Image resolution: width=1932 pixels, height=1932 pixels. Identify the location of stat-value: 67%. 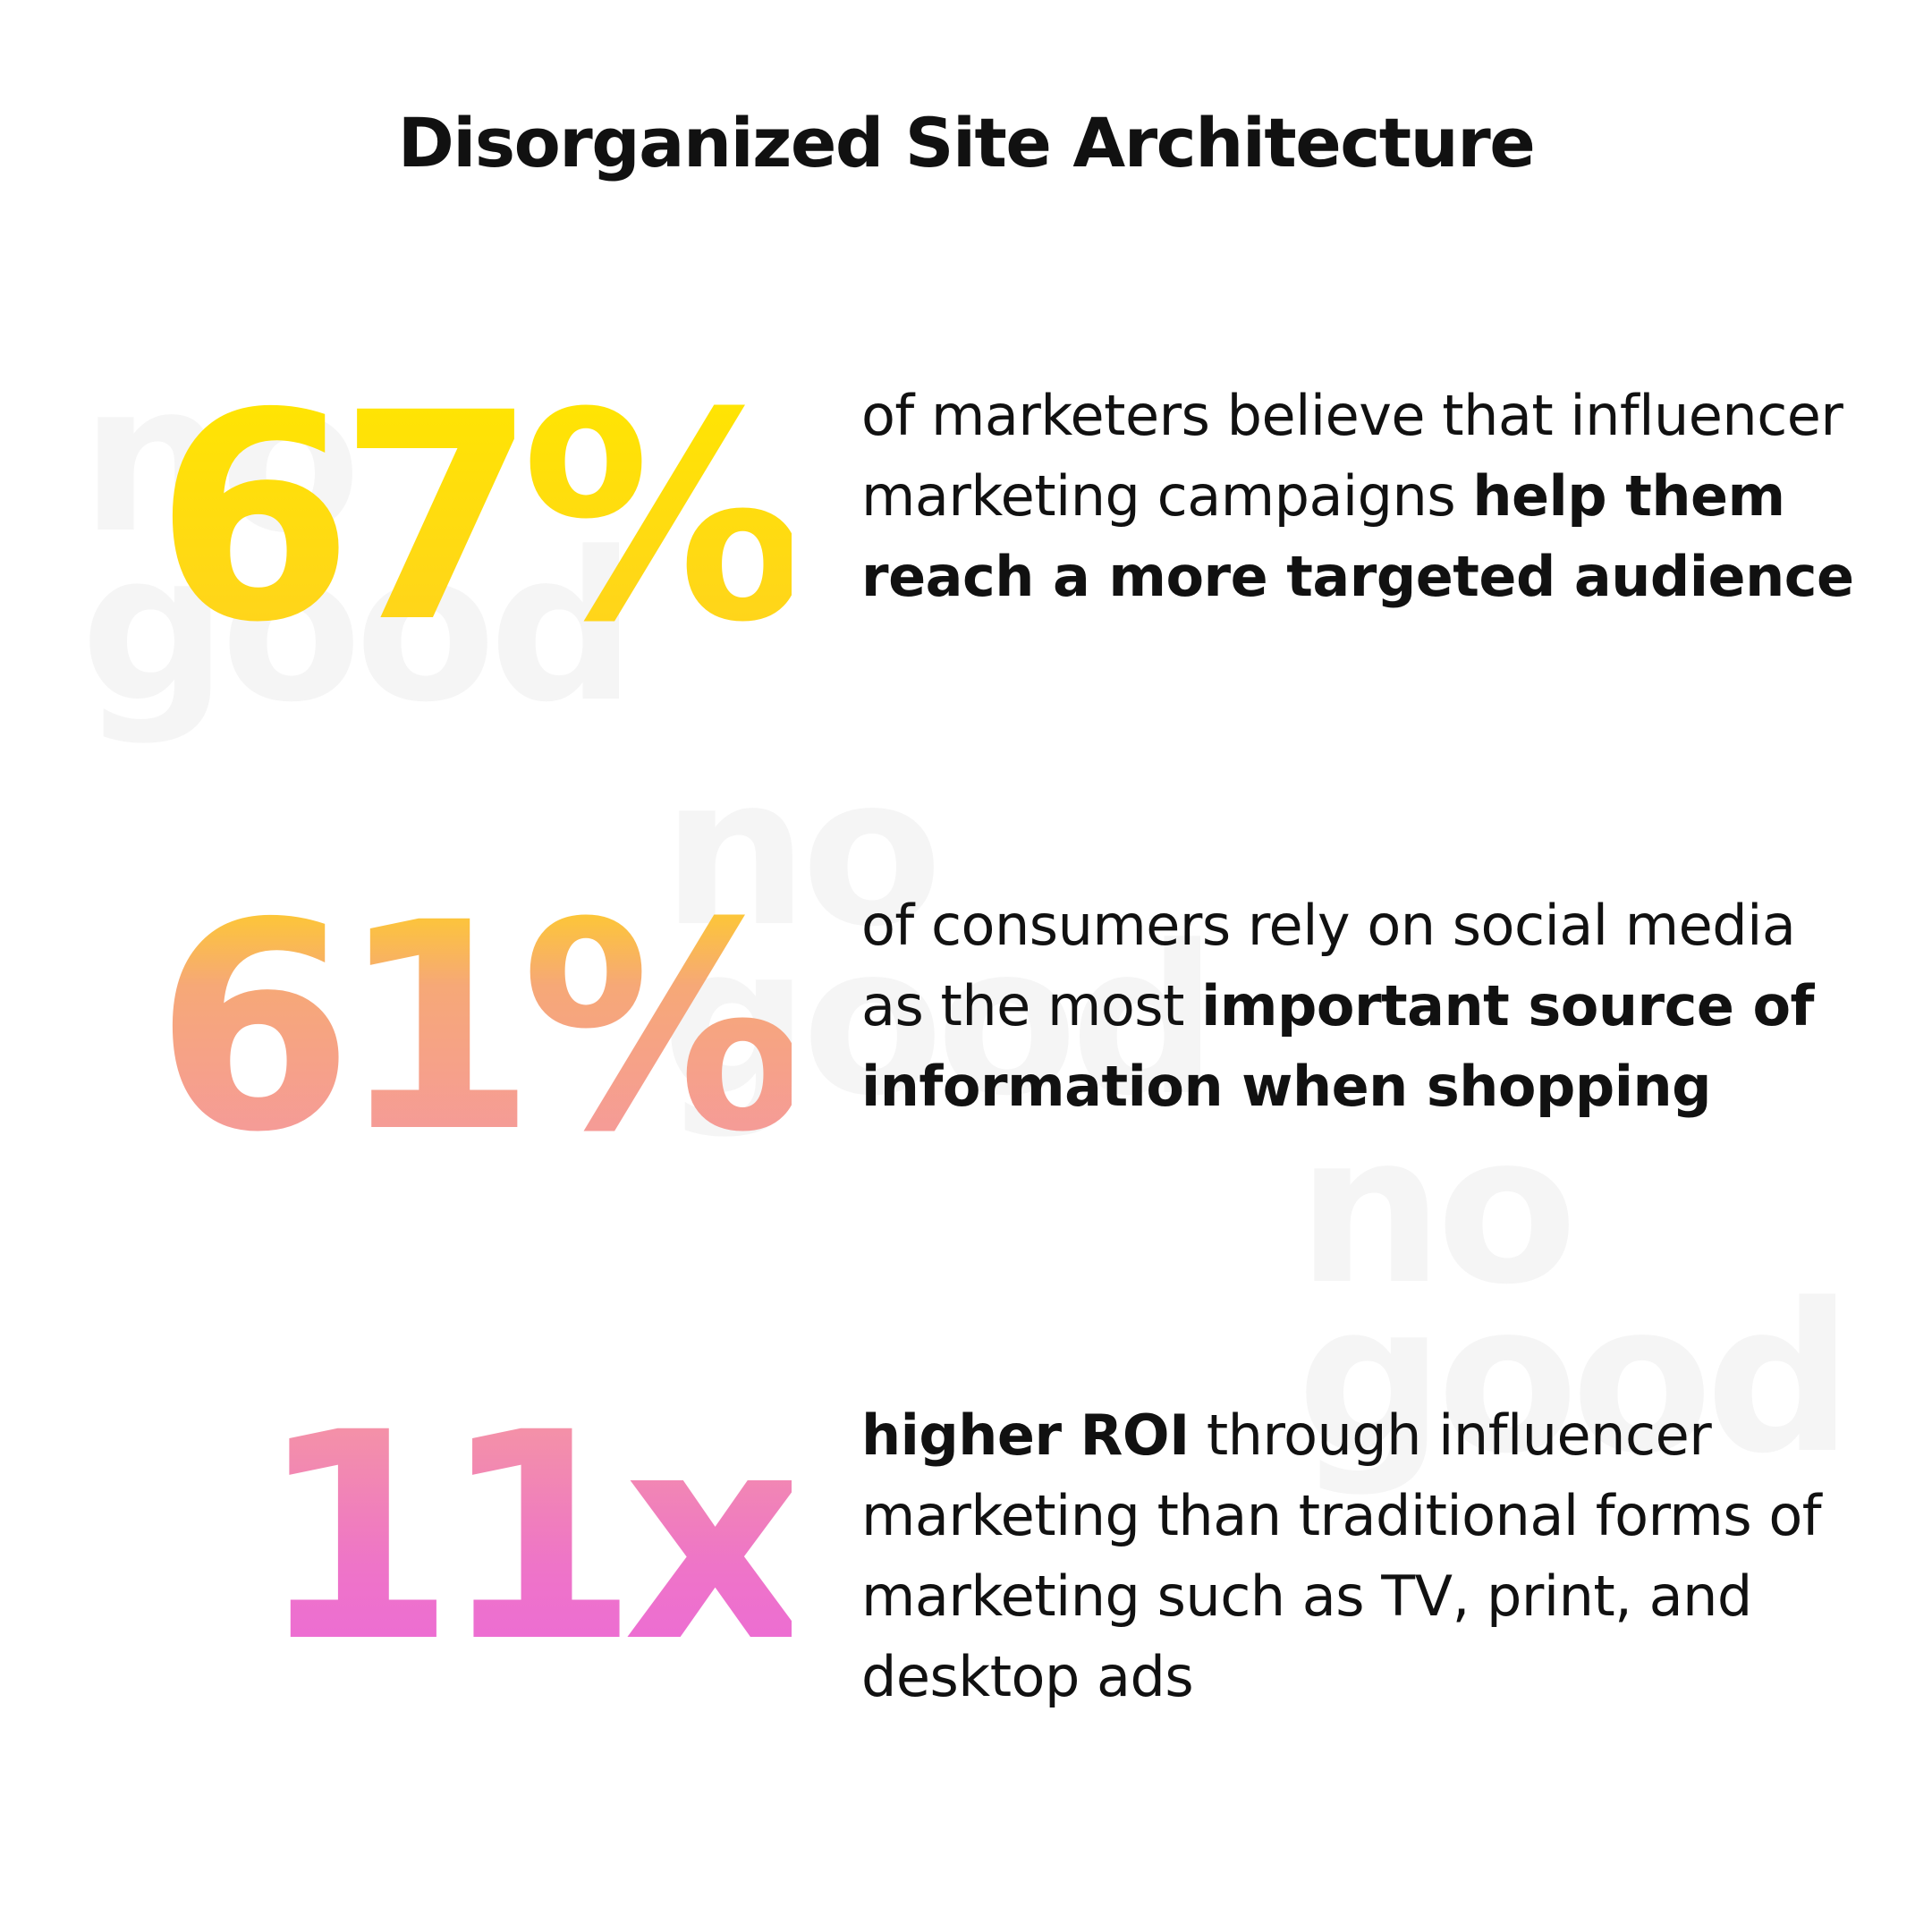
(481, 518).